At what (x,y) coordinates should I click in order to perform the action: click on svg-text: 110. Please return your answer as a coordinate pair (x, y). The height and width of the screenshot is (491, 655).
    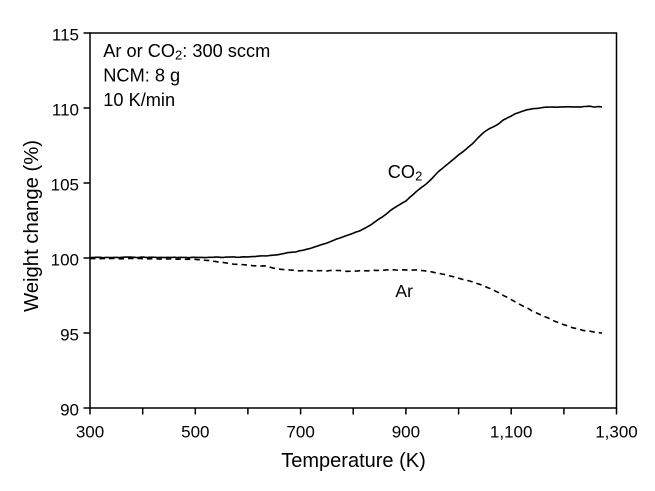
    Looking at the image, I should click on (65, 110).